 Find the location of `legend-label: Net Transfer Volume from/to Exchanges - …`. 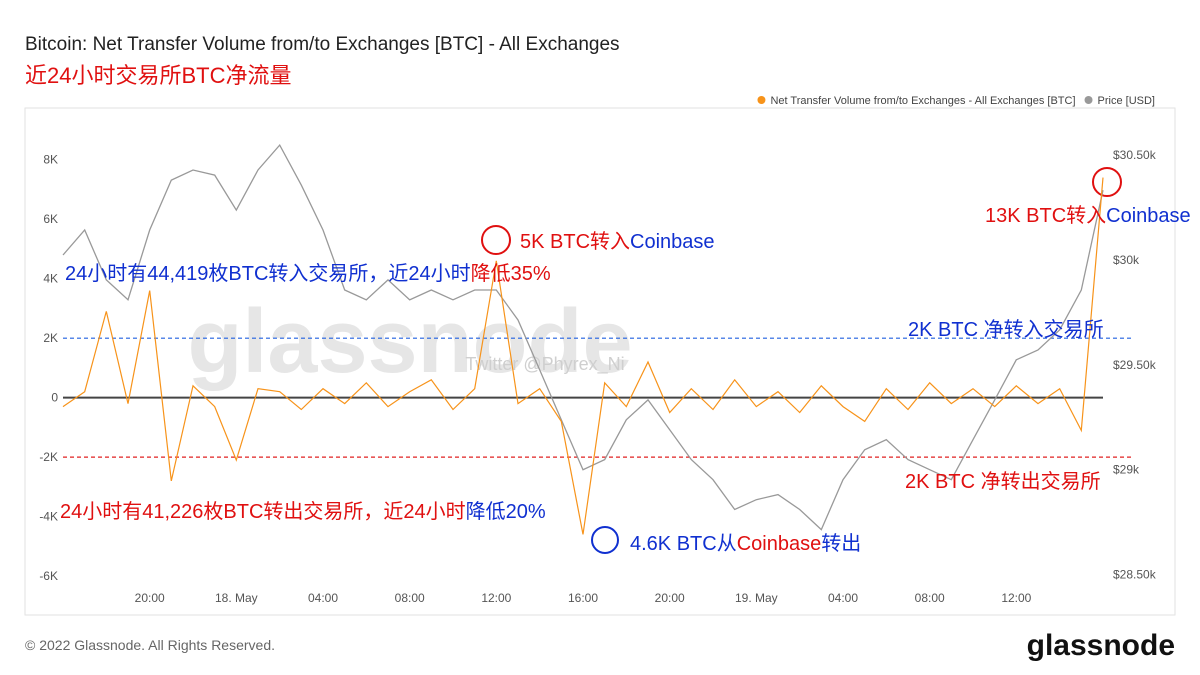

legend-label: Net Transfer Volume from/to Exchanges - … is located at coordinates (922, 101).